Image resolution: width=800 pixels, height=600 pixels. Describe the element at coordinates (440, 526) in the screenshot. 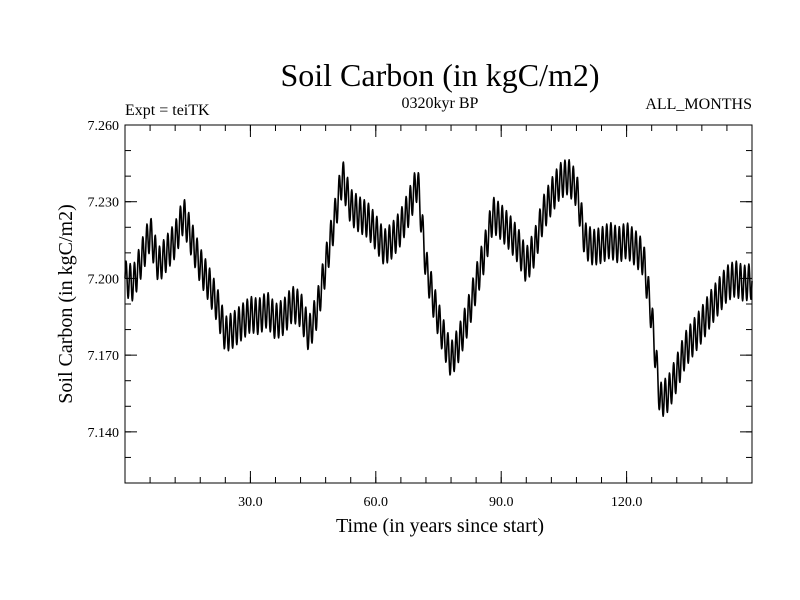

I see `x-axis-label: Time (in years since start)` at that location.